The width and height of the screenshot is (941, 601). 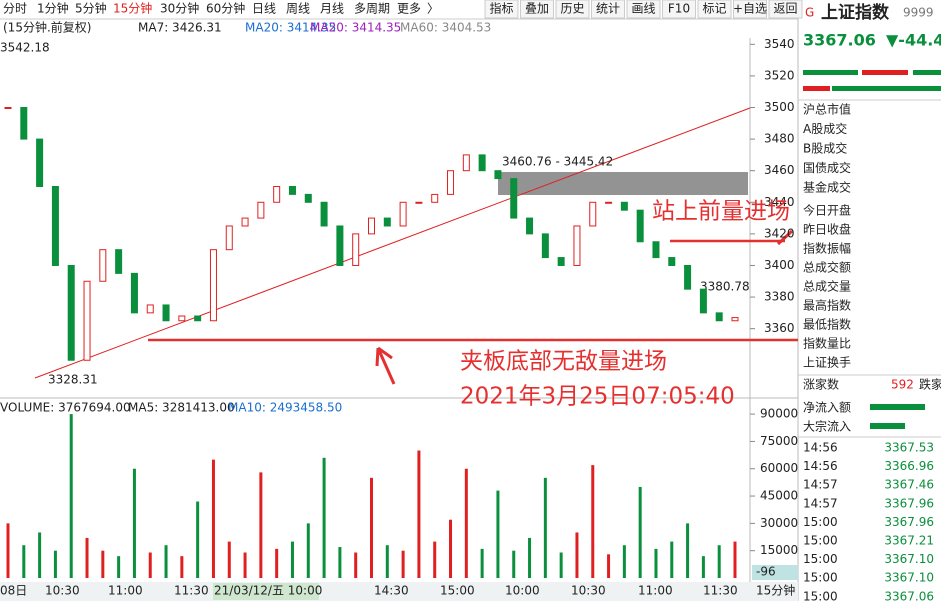 I want to click on toolbar-button: +自选, so click(x=750, y=9).